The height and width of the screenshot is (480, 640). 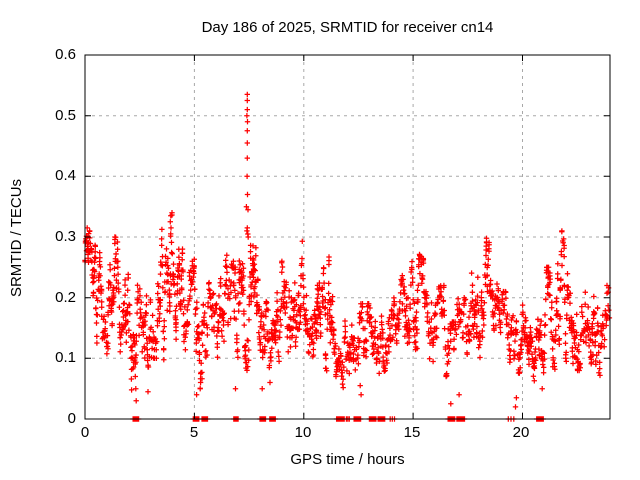 I want to click on y-tick-label-0.4: 0.4, so click(x=65, y=175).